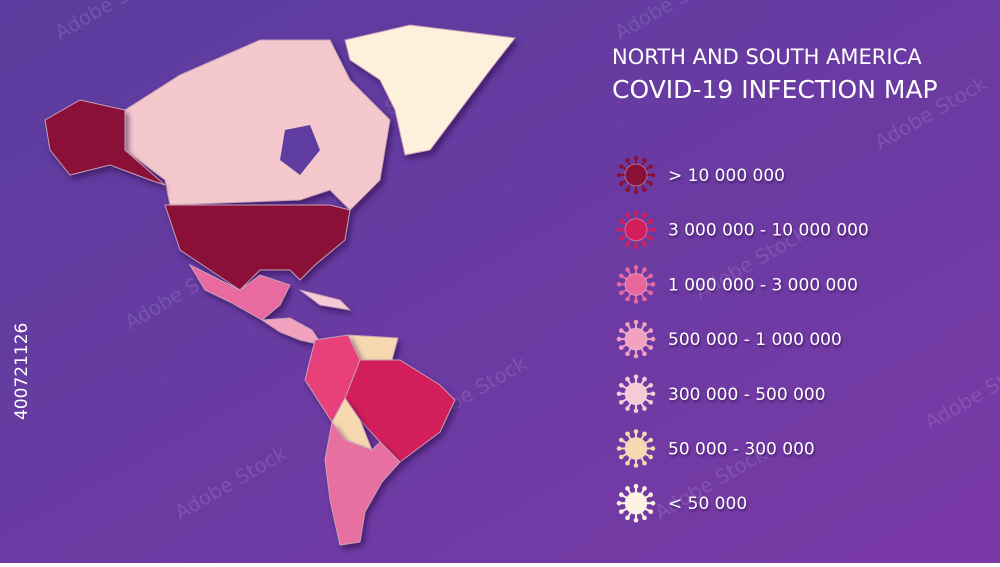  I want to click on legend-label: 1 000 000 - 3 000 000, so click(763, 285).